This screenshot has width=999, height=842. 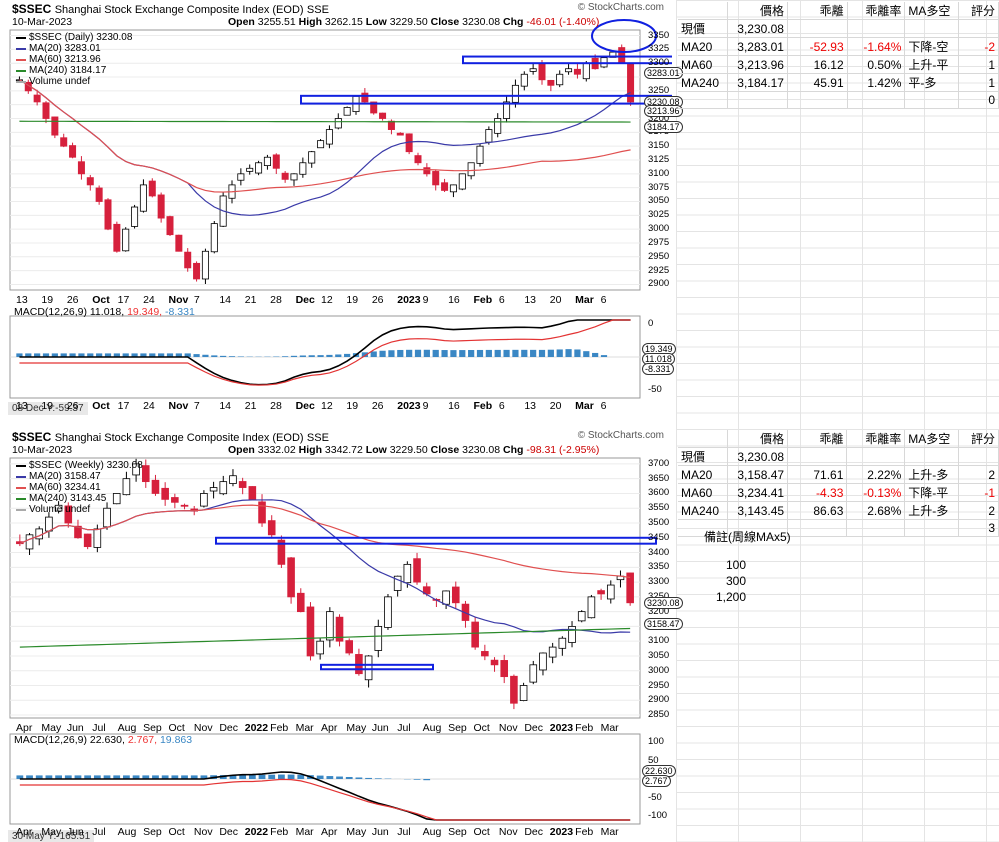 I want to click on crosshair-readout: 08 Dec Y:-59.37, so click(x=48, y=408).